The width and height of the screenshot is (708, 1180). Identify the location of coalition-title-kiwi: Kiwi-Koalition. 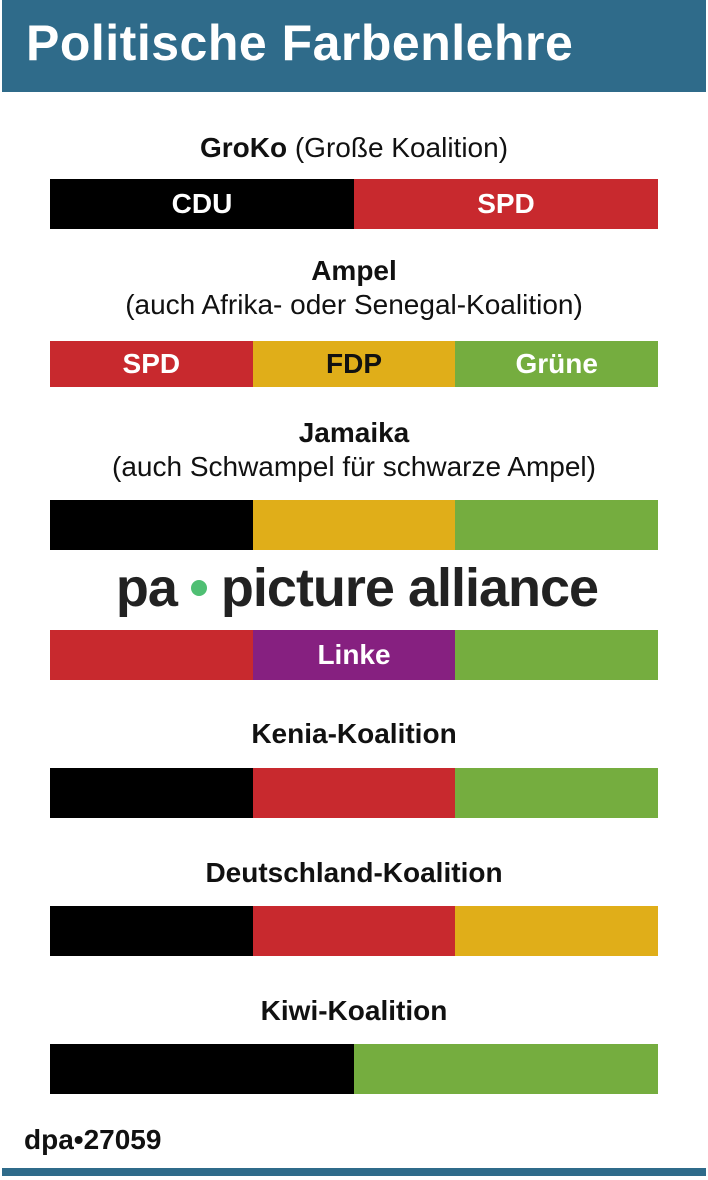
(354, 1010).